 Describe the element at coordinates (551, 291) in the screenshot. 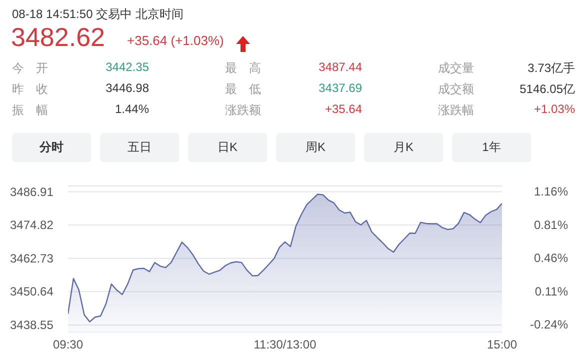

I see `y2-tick-label: 0.11%` at that location.